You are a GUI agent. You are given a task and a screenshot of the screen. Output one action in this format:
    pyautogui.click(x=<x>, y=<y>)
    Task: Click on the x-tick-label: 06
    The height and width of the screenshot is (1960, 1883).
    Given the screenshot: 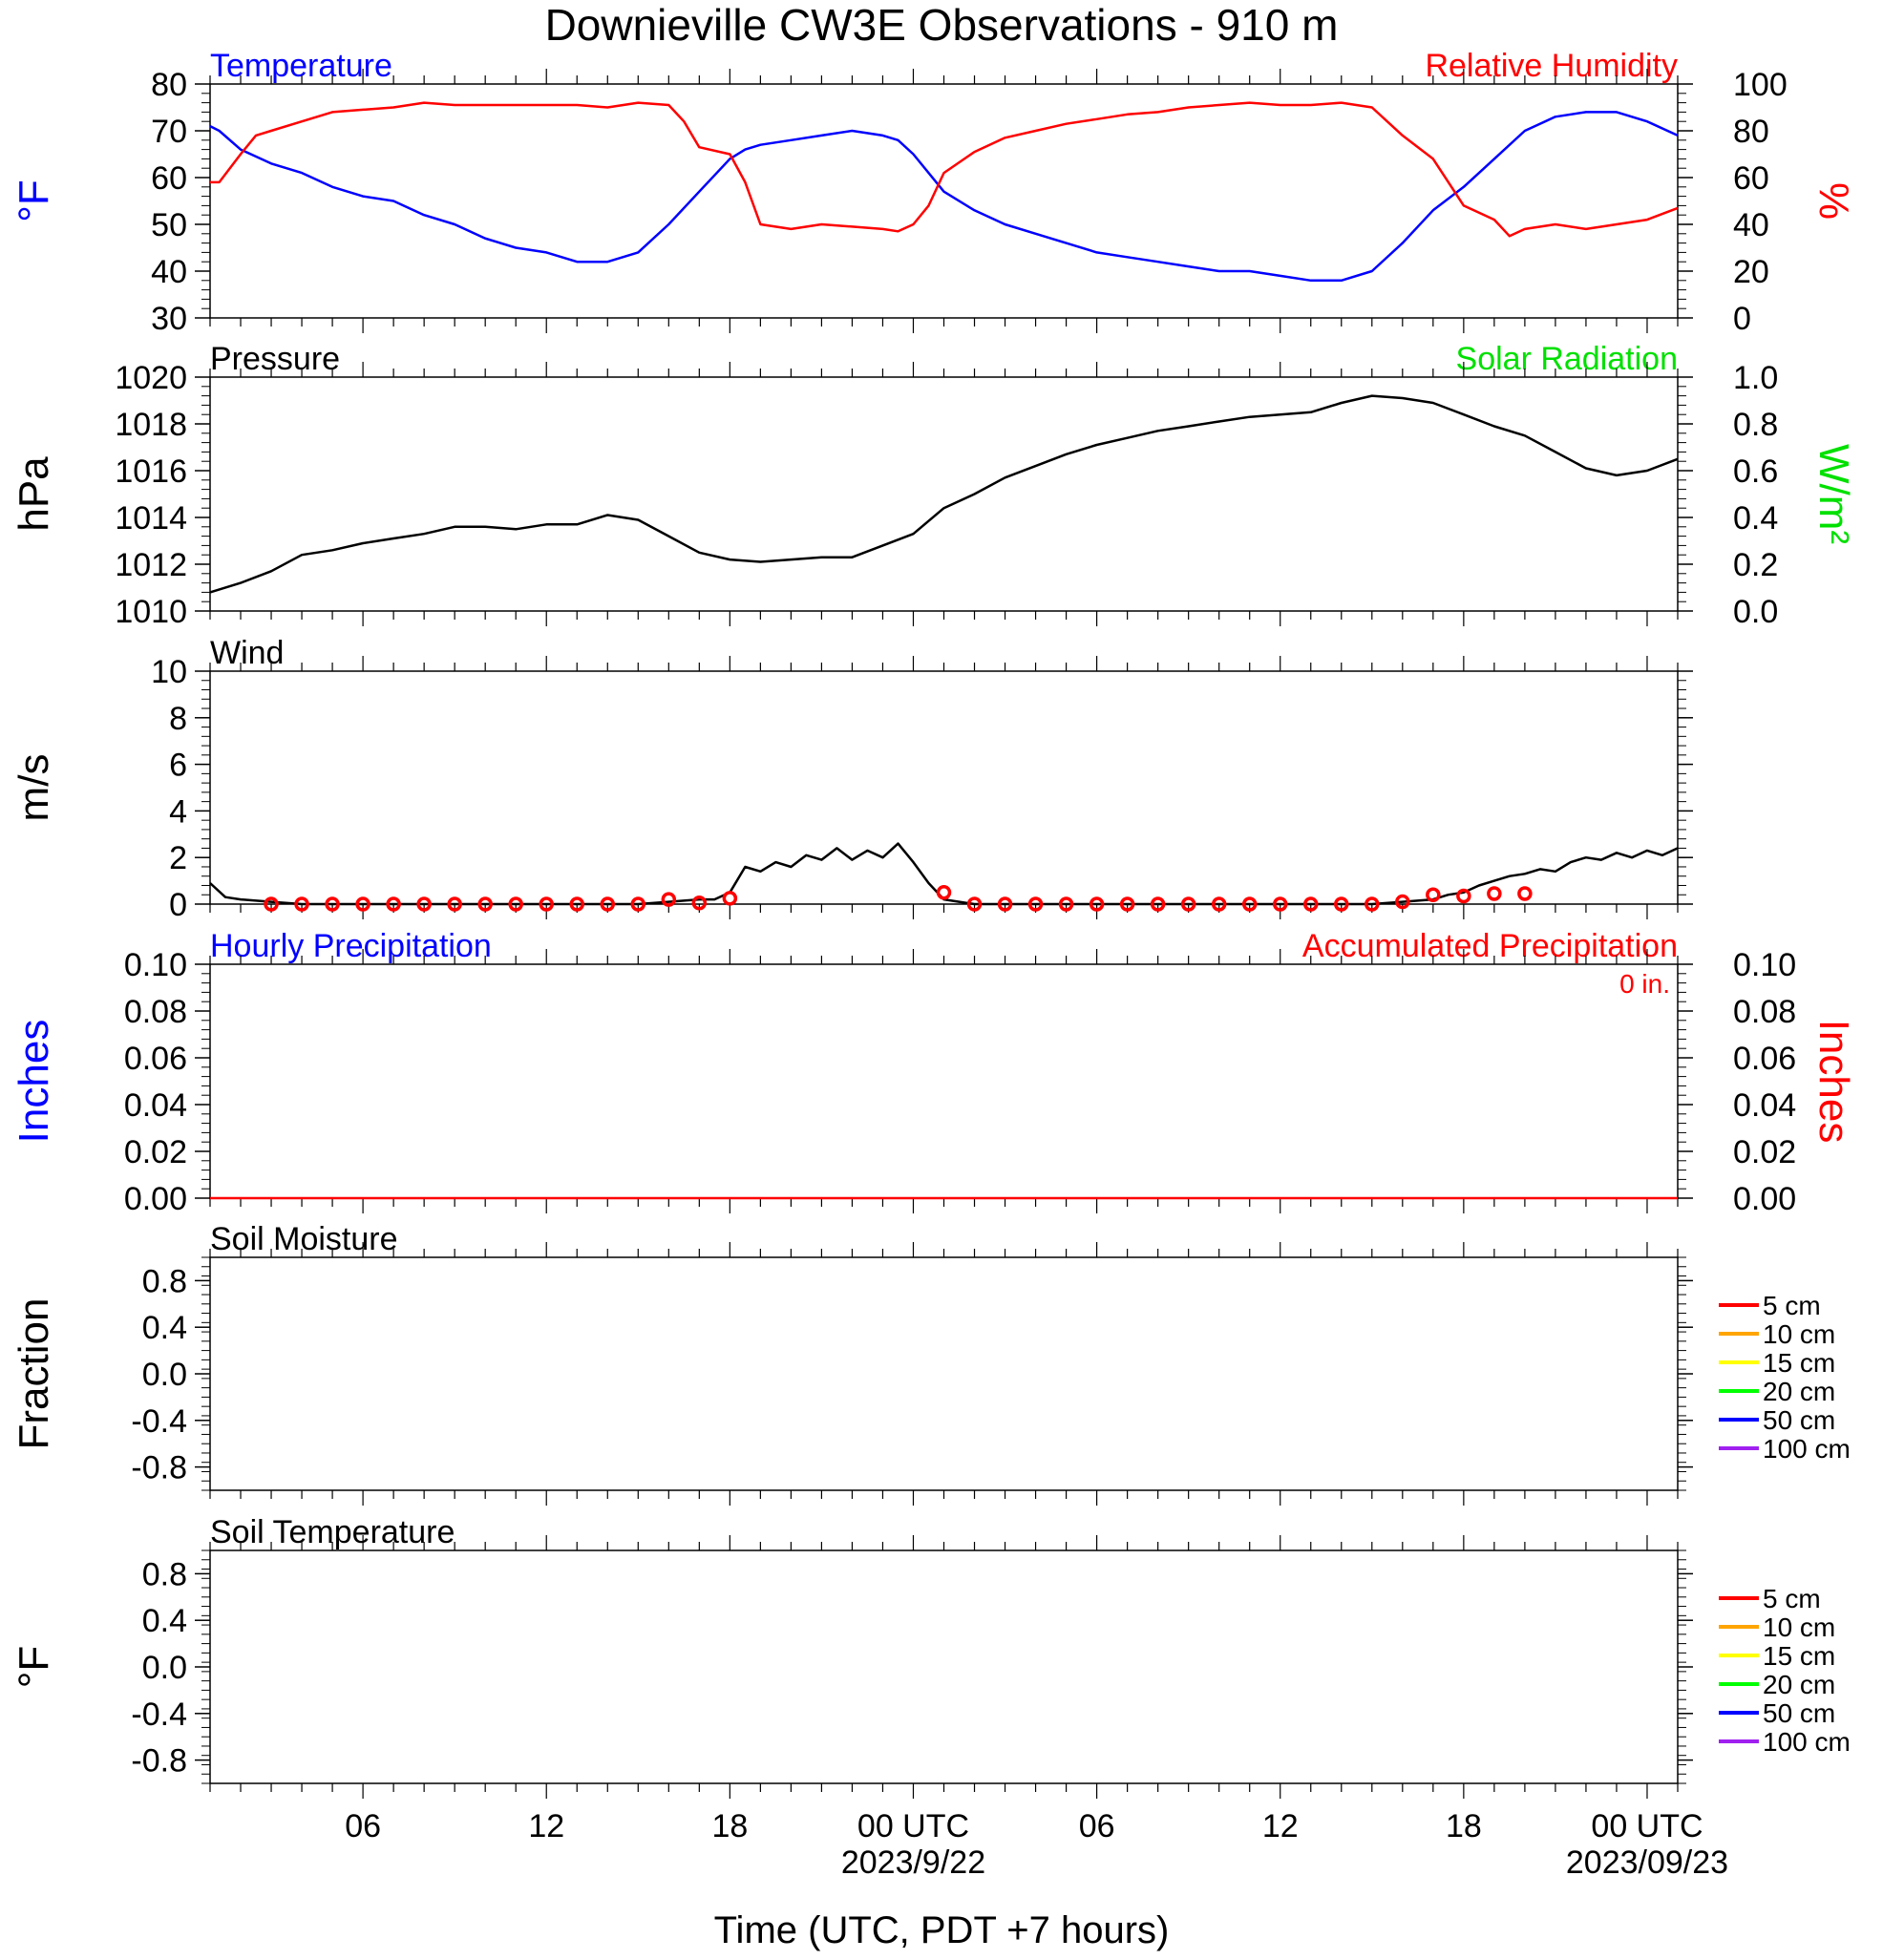 What is the action you would take?
    pyautogui.click(x=1097, y=1826)
    